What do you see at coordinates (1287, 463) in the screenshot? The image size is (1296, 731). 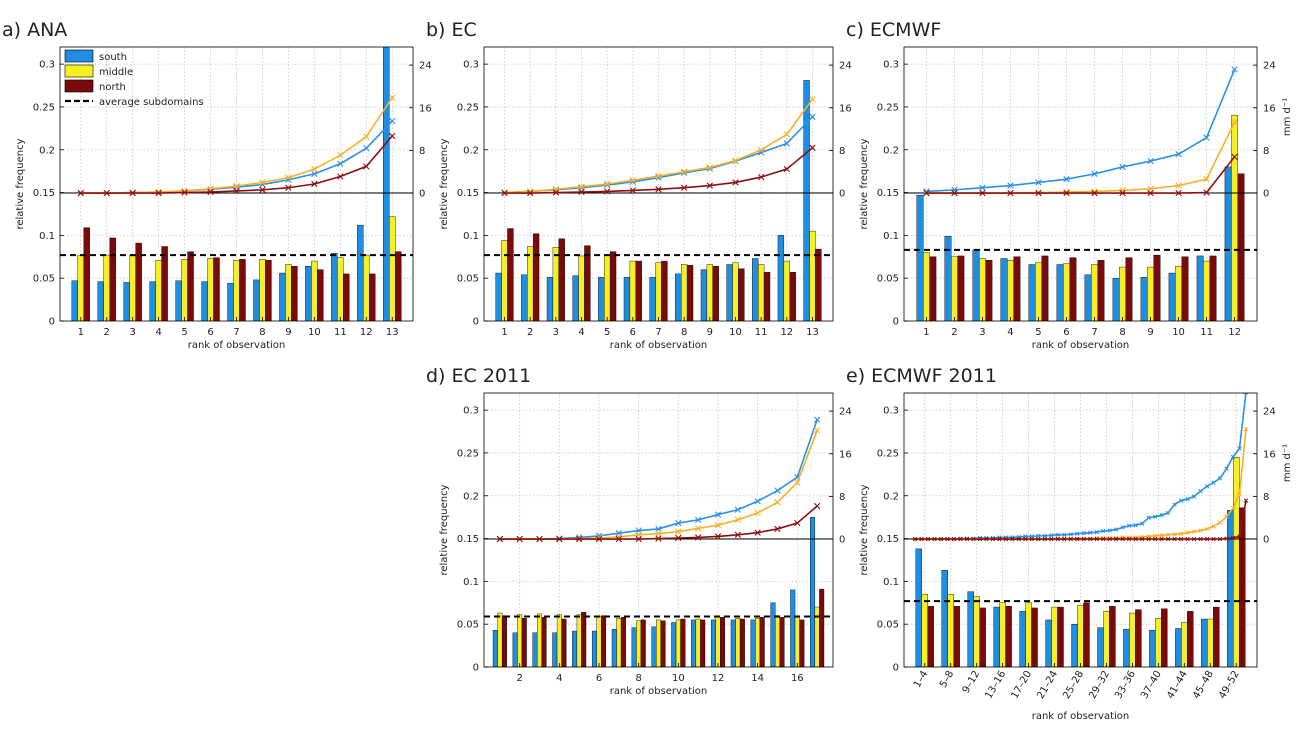 I see `y2-axis-label: mm d⁻¹` at bounding box center [1287, 463].